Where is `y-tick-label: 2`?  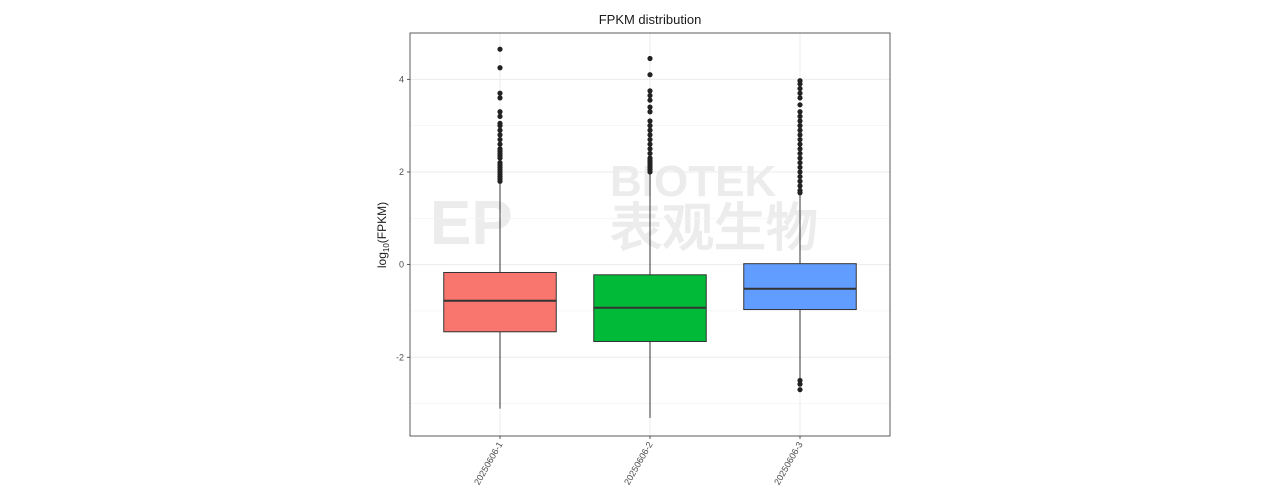
y-tick-label: 2 is located at coordinates (401, 172).